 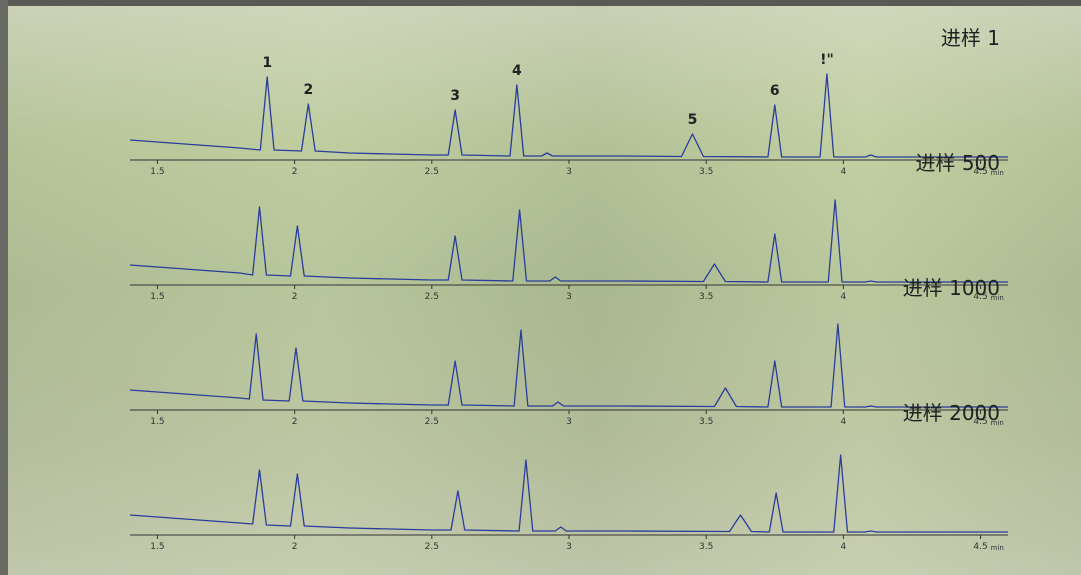 What do you see at coordinates (957, 163) in the screenshot?
I see `chart-title: 进样 500` at bounding box center [957, 163].